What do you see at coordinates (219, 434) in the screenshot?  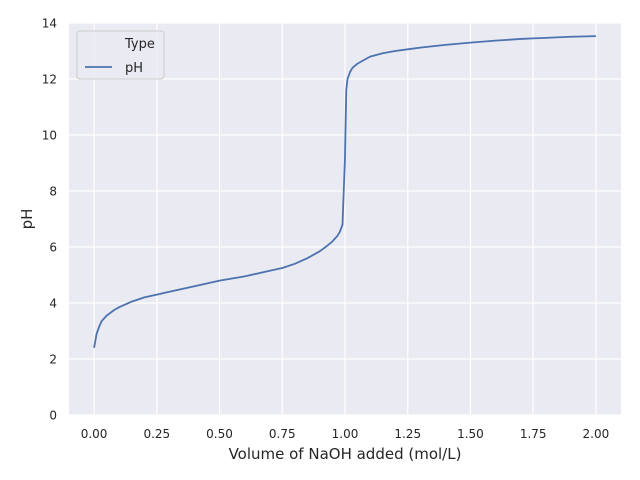 I see `x-tick-label: 0.50` at bounding box center [219, 434].